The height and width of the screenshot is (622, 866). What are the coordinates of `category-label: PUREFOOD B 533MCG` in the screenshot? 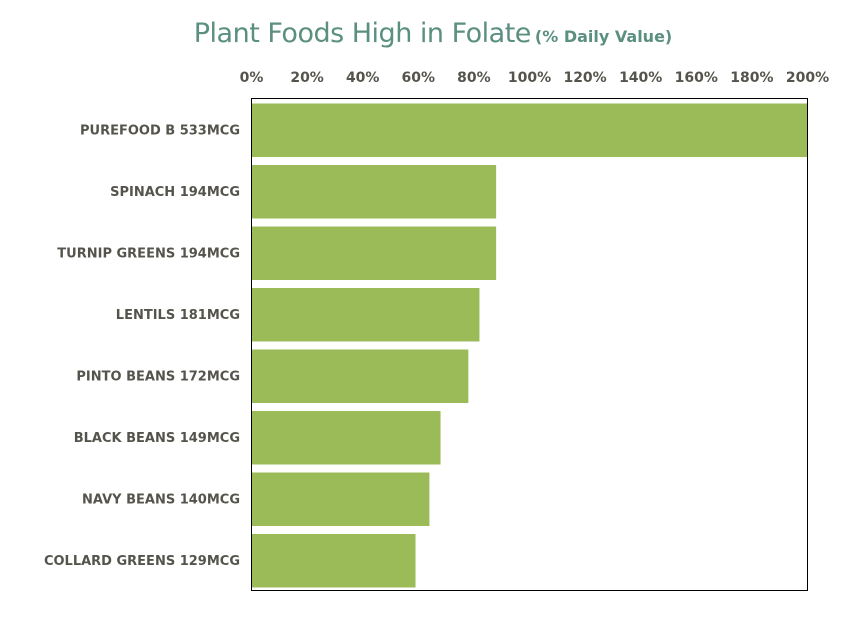 It's located at (160, 130).